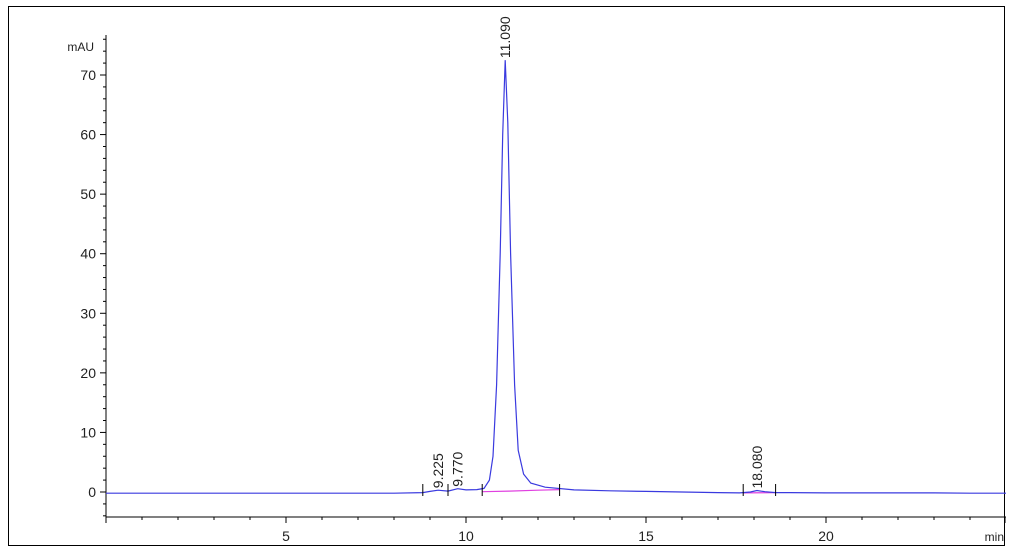 The image size is (1009, 550). I want to click on peak-retention-label: 11.090, so click(505, 37).